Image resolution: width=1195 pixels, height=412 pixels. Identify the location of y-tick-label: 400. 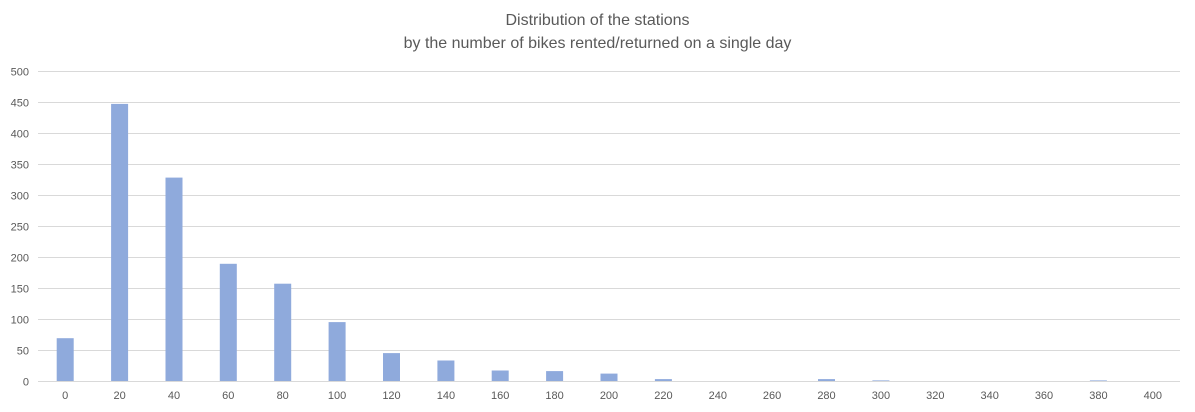
(20, 135).